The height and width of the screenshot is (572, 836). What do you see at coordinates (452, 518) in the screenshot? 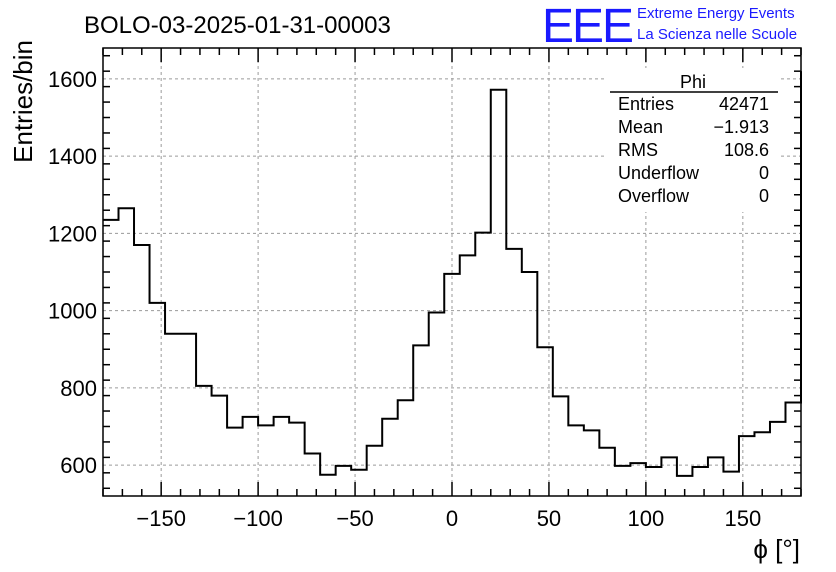
I see `x-tick-label-3: 0` at bounding box center [452, 518].